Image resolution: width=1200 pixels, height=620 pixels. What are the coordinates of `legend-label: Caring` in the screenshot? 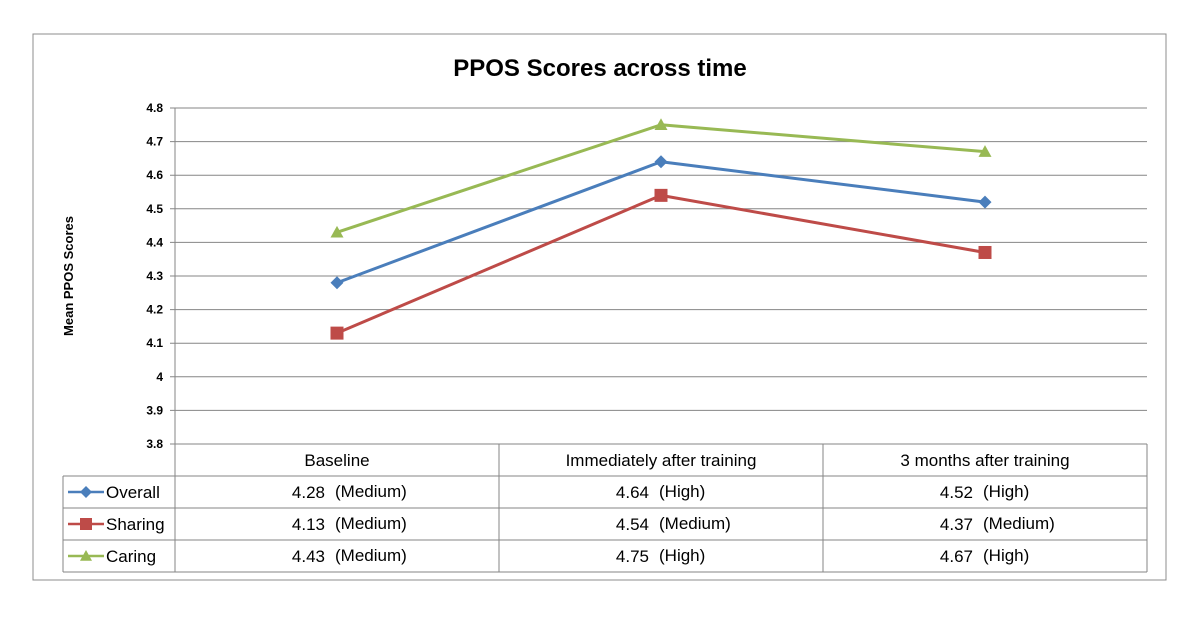 It's located at (131, 556).